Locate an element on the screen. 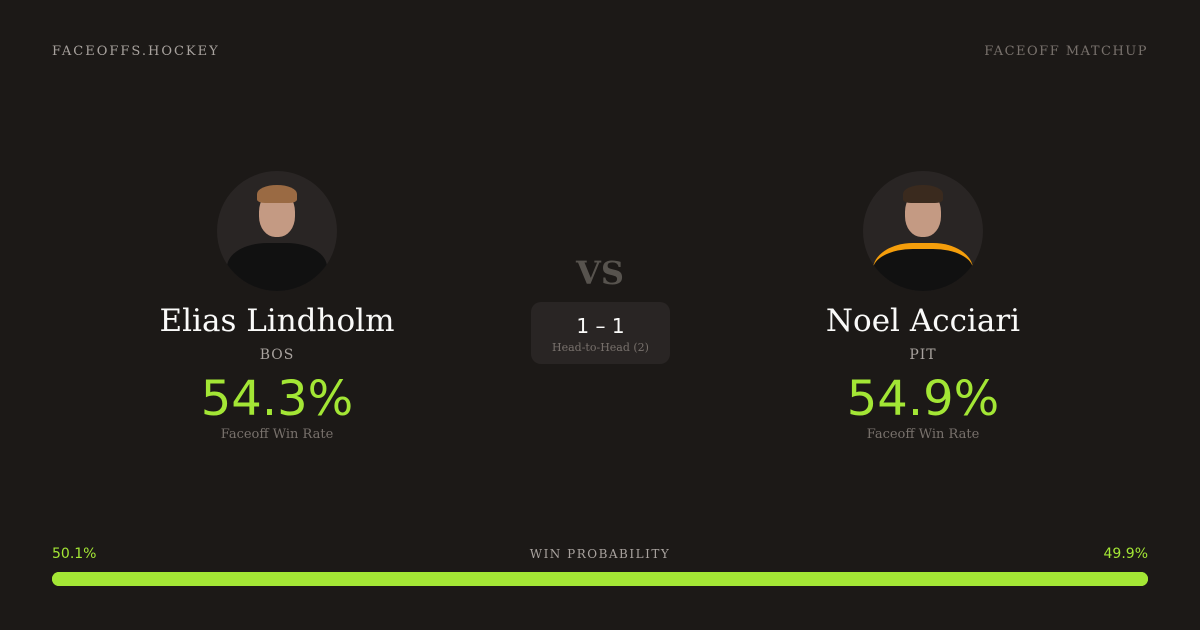 The width and height of the screenshot is (1200, 630). head-to-head-label: Head-to-Head (2) is located at coordinates (600, 347).